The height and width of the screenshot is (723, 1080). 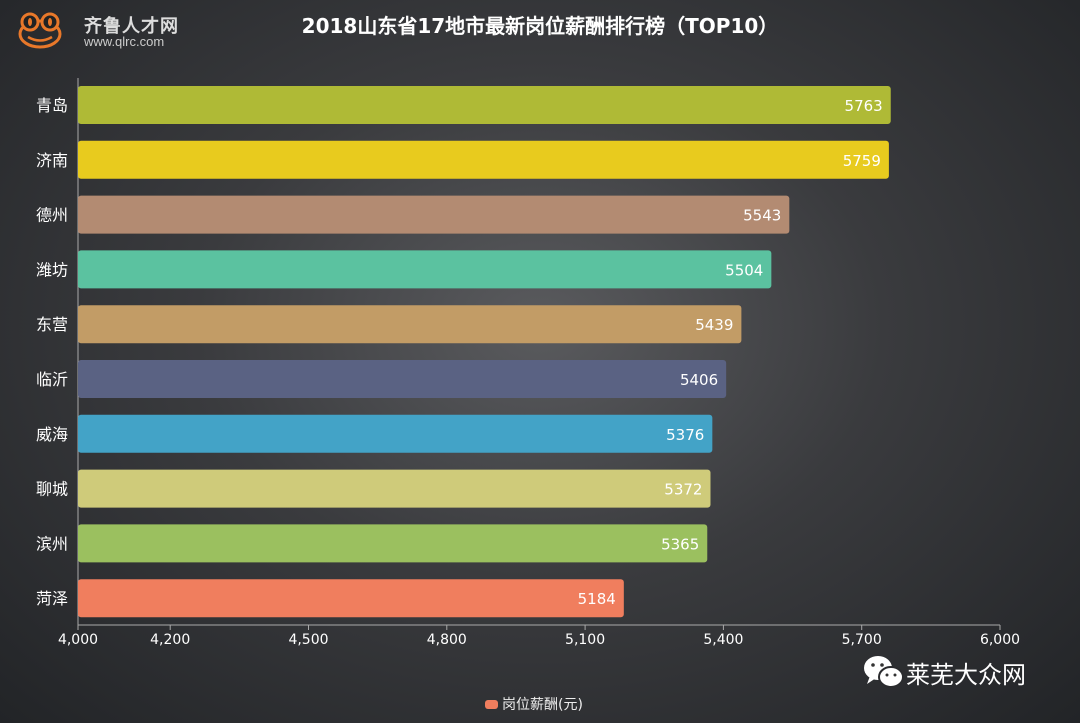 I want to click on x-tick-label: 6,000, so click(x=1000, y=640).